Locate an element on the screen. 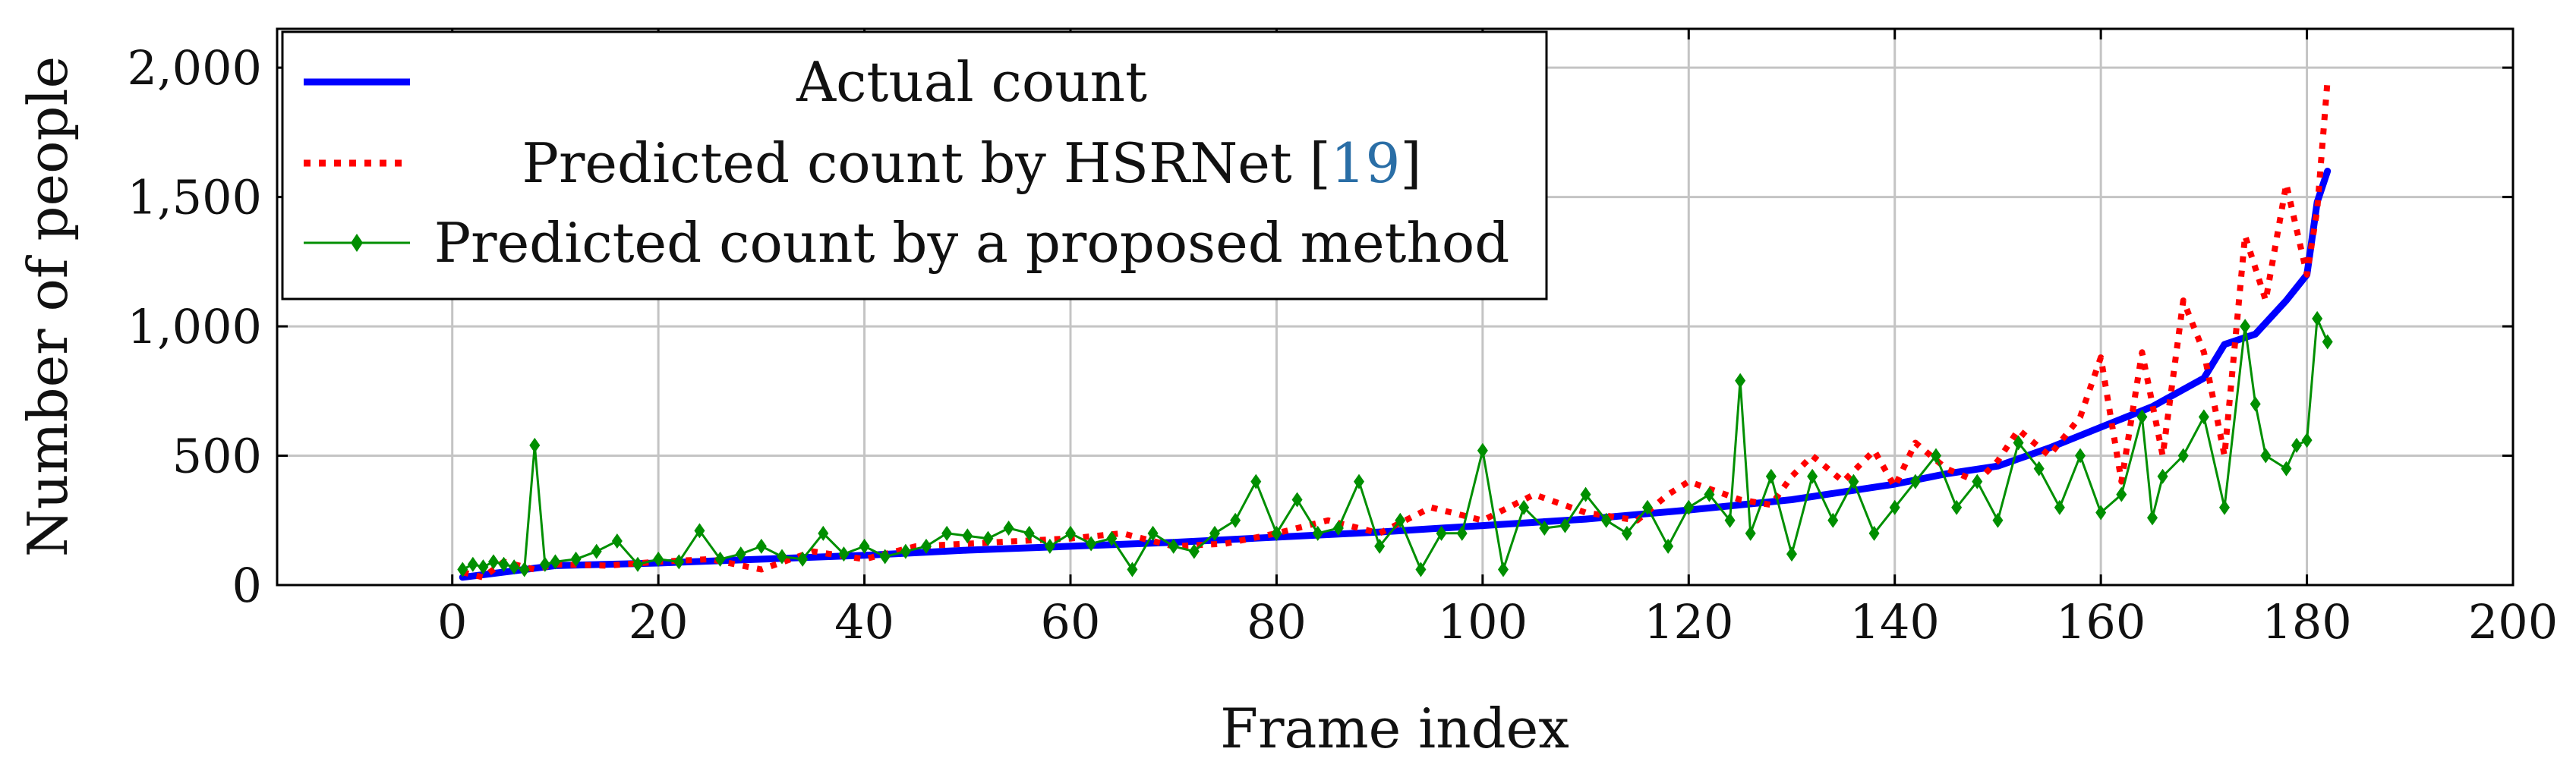  x-tick-label-1: 20 is located at coordinates (659, 622).